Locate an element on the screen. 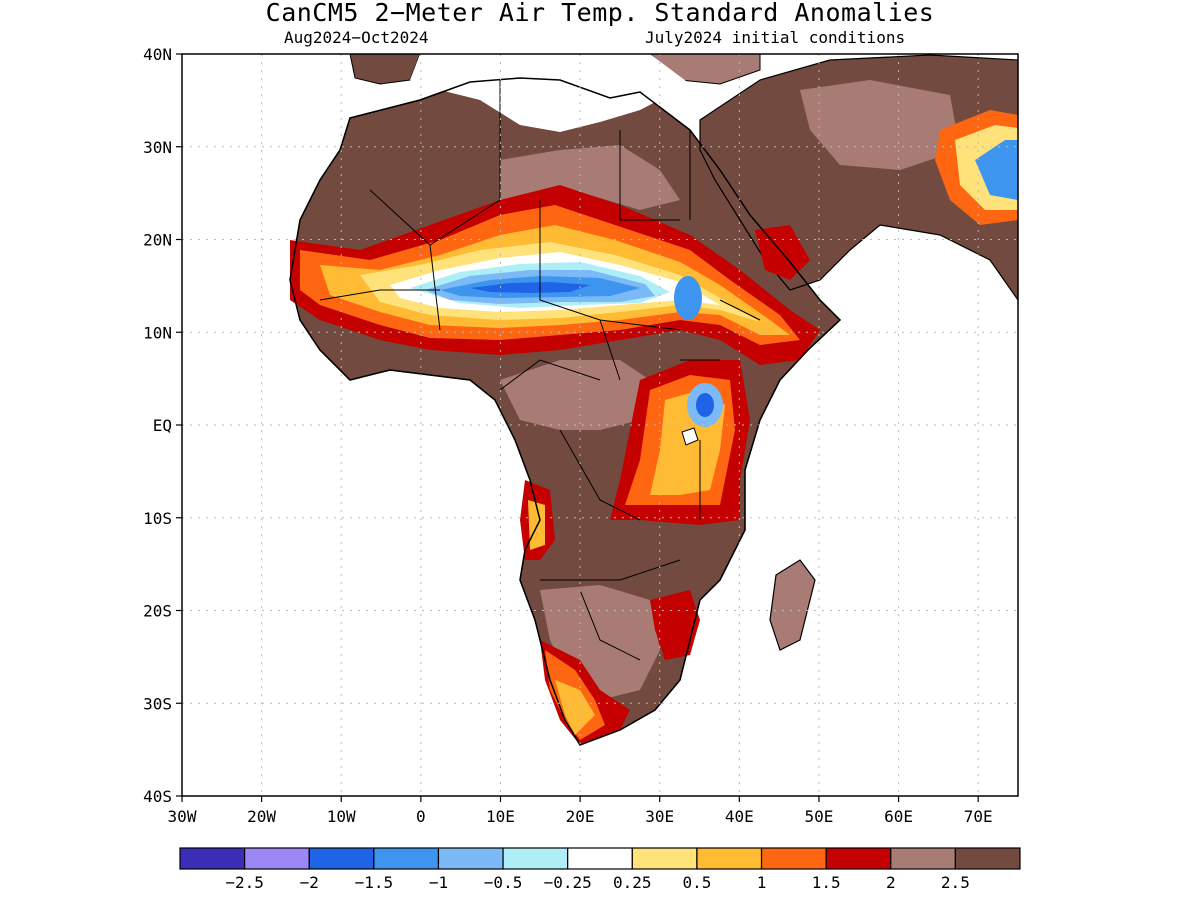 This screenshot has height=900, width=1200. colorbar-label: −1.5 is located at coordinates (374, 882).